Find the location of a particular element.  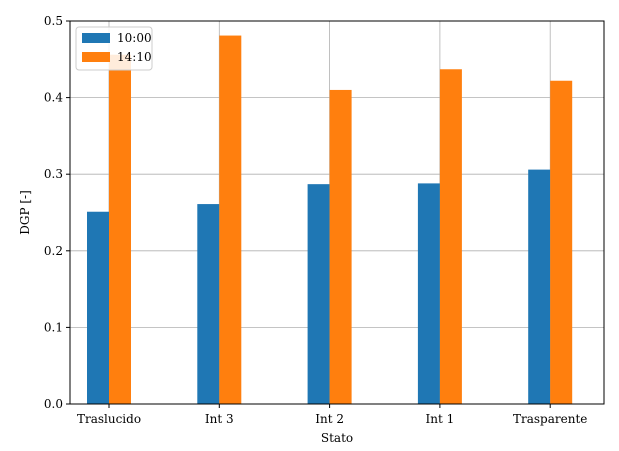

y-tick-label: 0.5 is located at coordinates (53, 21).